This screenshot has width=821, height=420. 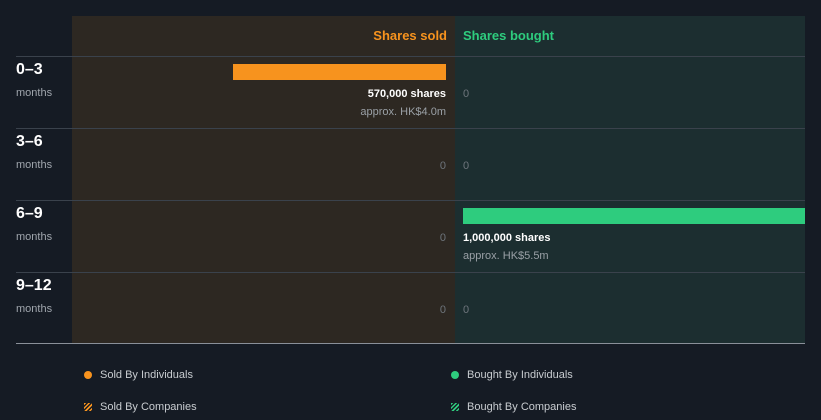 I want to click on shares-bought-header: Shares bought, so click(x=509, y=35).